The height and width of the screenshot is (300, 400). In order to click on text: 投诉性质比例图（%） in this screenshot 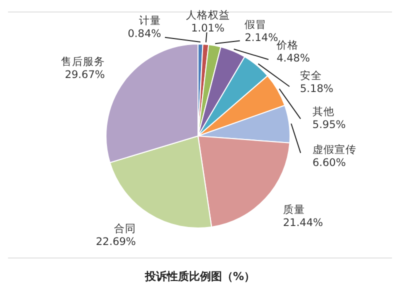, I will do `click(200, 276)`.